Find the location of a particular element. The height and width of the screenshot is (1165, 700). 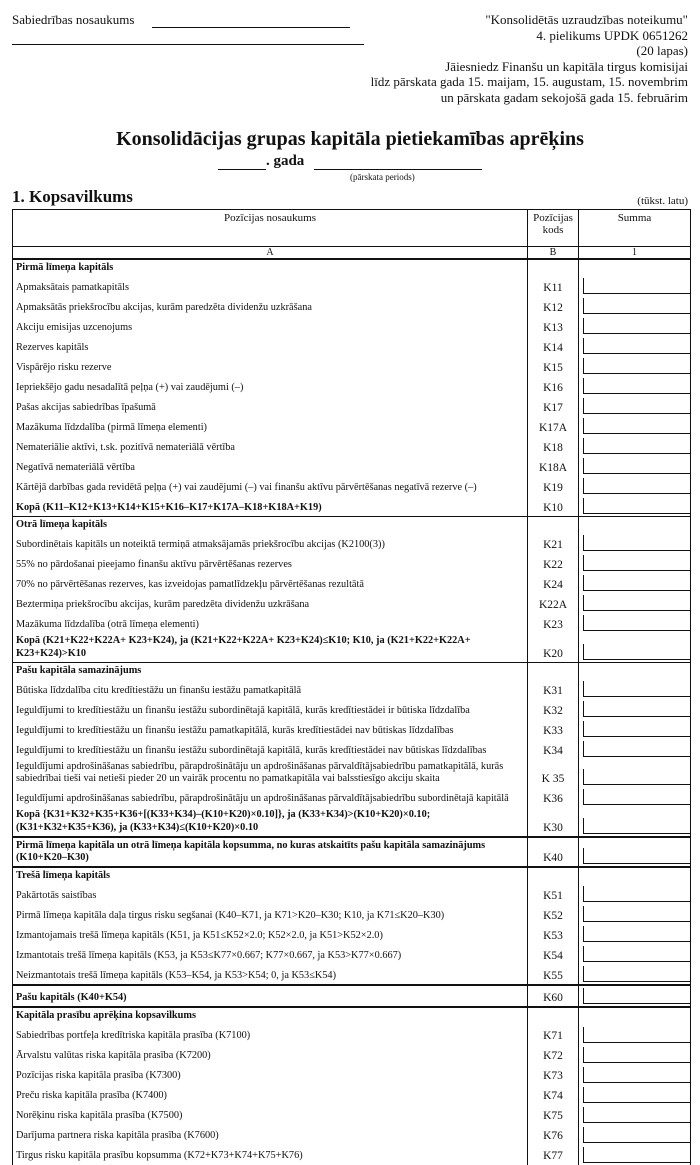

period-note: (pārskata periods) is located at coordinates (382, 177).